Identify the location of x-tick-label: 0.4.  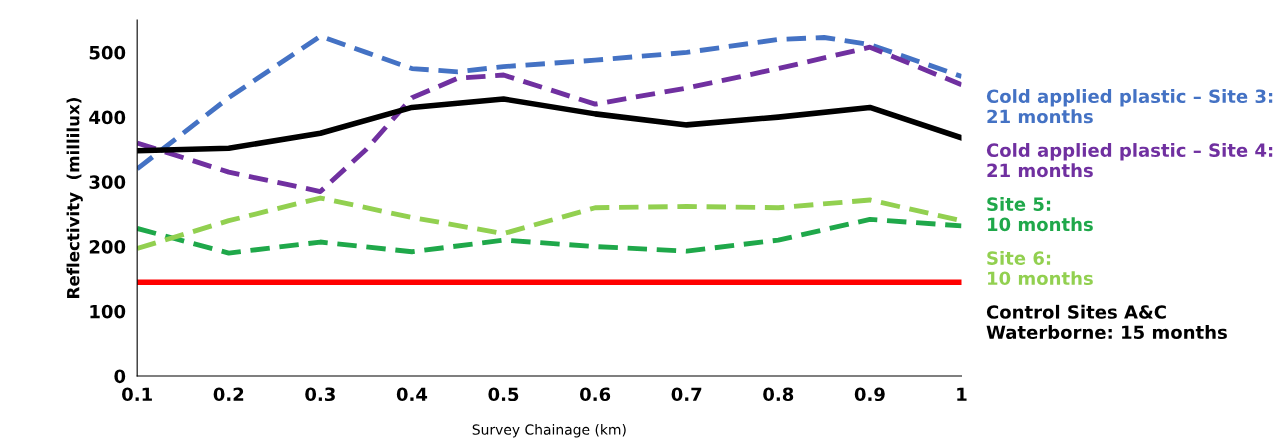
(412, 394).